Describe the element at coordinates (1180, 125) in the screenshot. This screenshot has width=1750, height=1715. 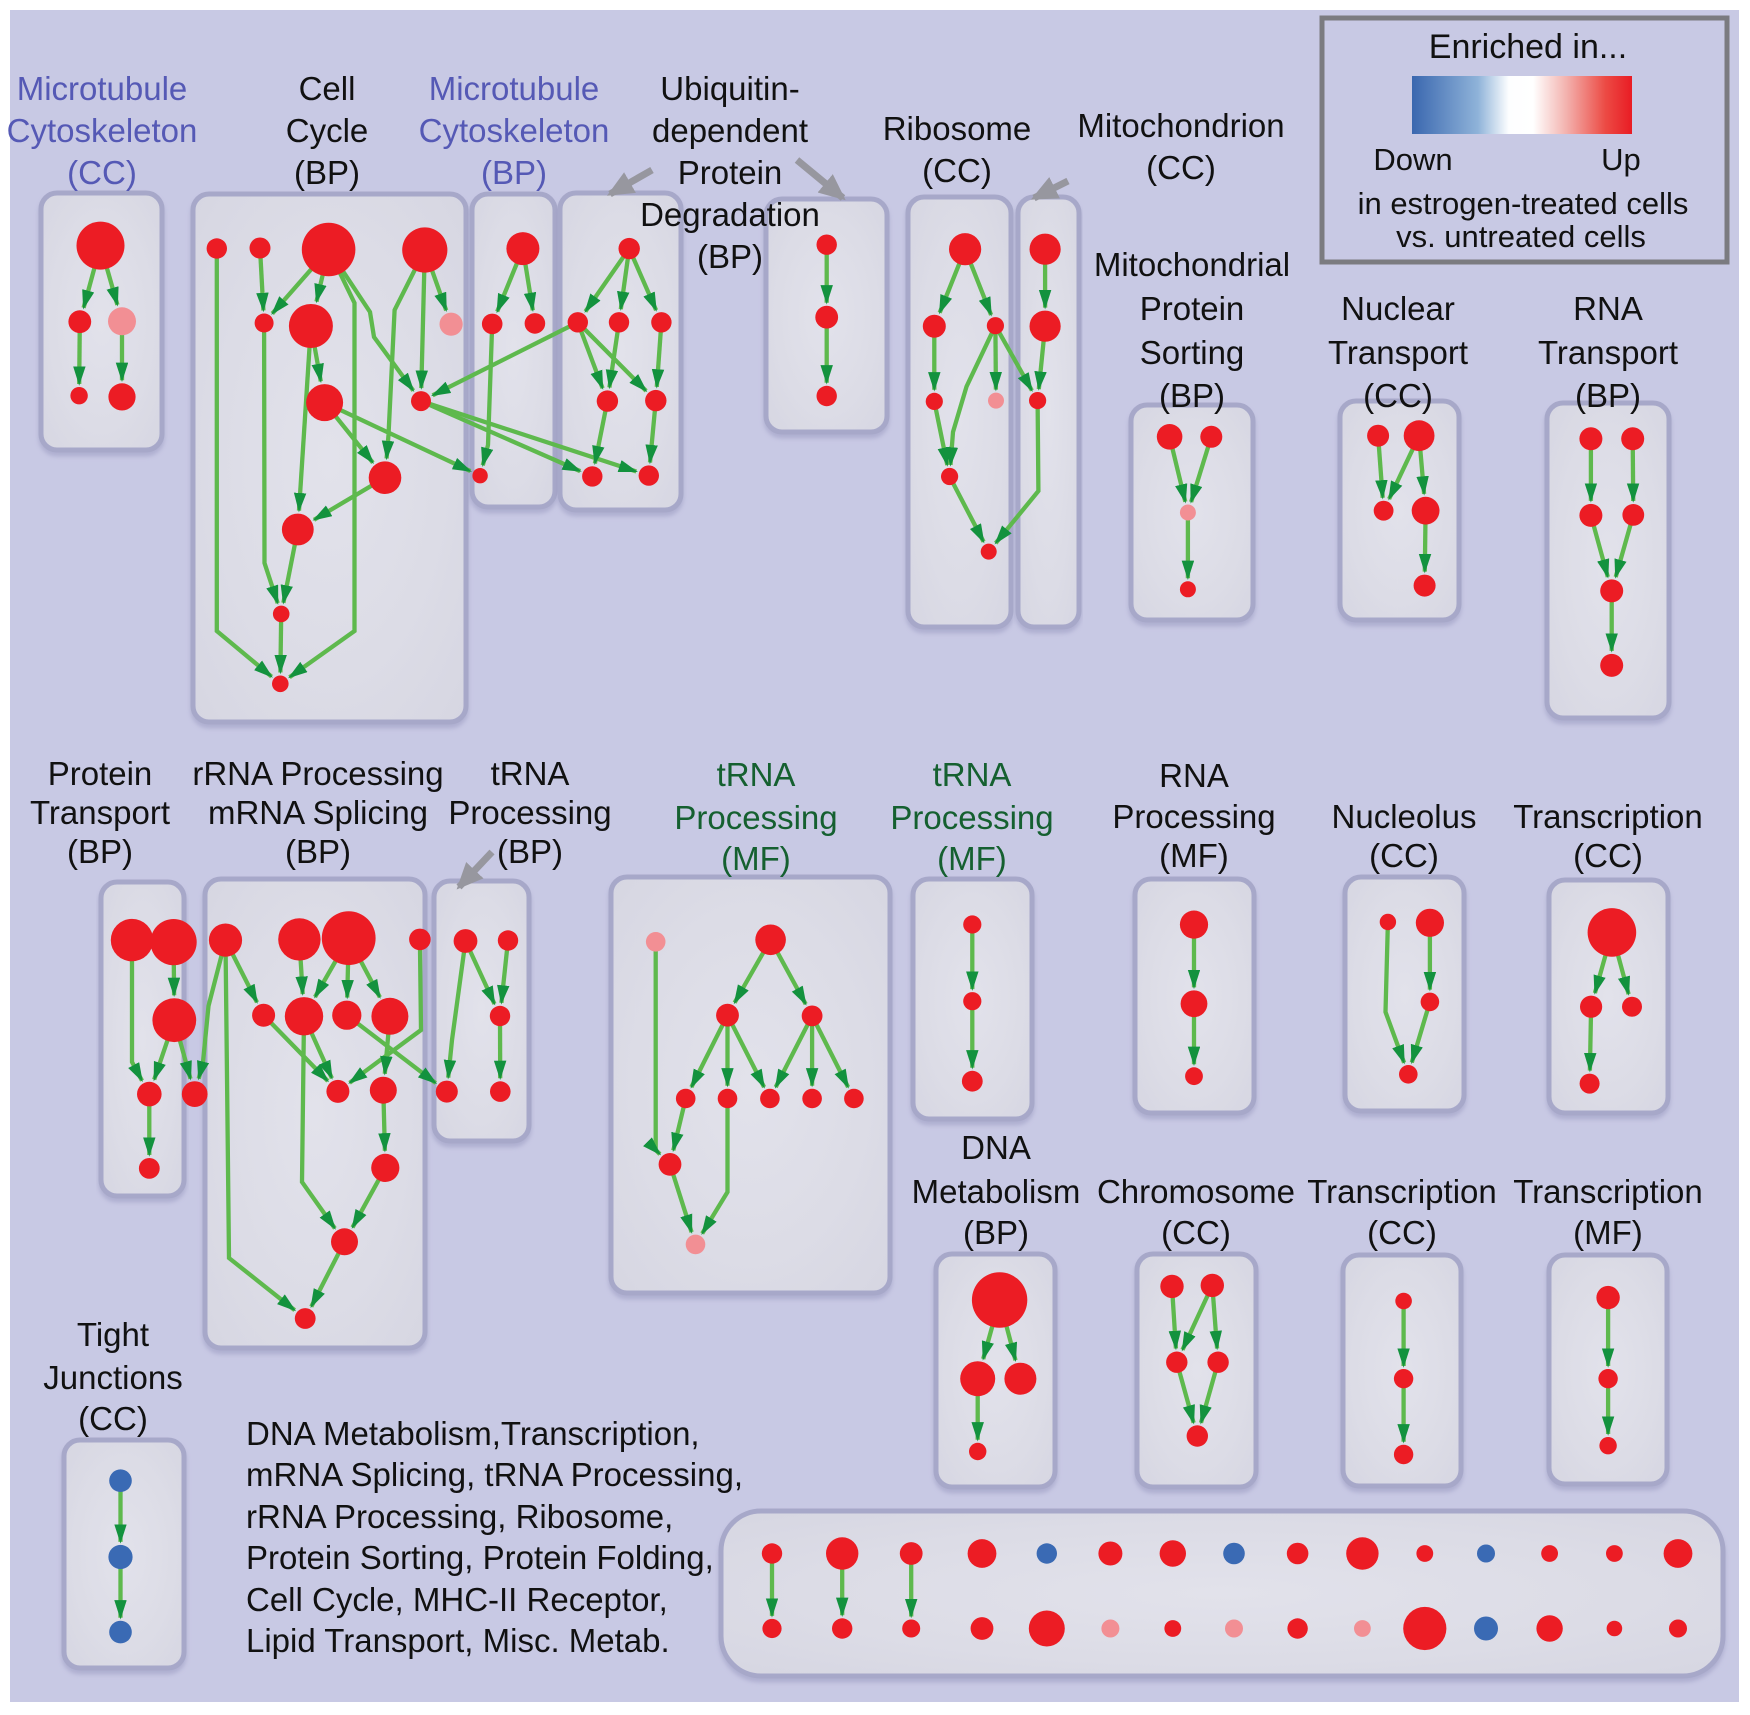
I see `svg-text: Mitochondrion` at that location.